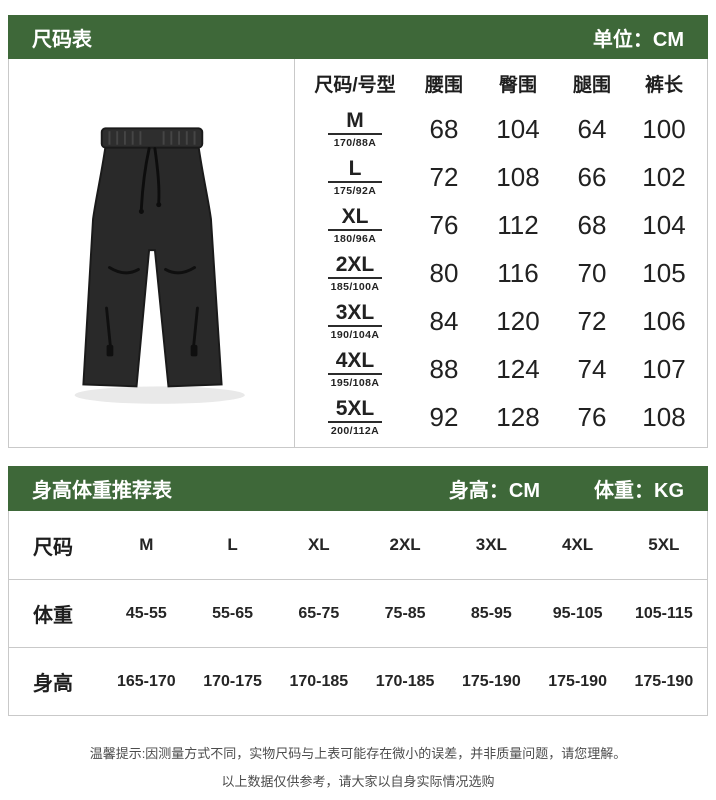 The height and width of the screenshot is (800, 716). What do you see at coordinates (577, 613) in the screenshot?
I see `weight-range: 95-105` at bounding box center [577, 613].